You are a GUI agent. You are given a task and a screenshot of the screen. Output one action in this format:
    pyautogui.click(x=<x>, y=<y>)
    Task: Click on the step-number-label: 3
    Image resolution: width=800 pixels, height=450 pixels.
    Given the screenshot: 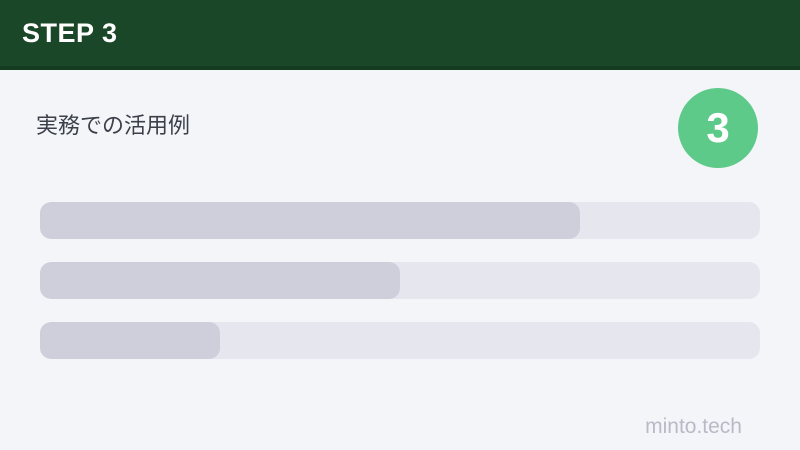 What is the action you would take?
    pyautogui.click(x=718, y=127)
    